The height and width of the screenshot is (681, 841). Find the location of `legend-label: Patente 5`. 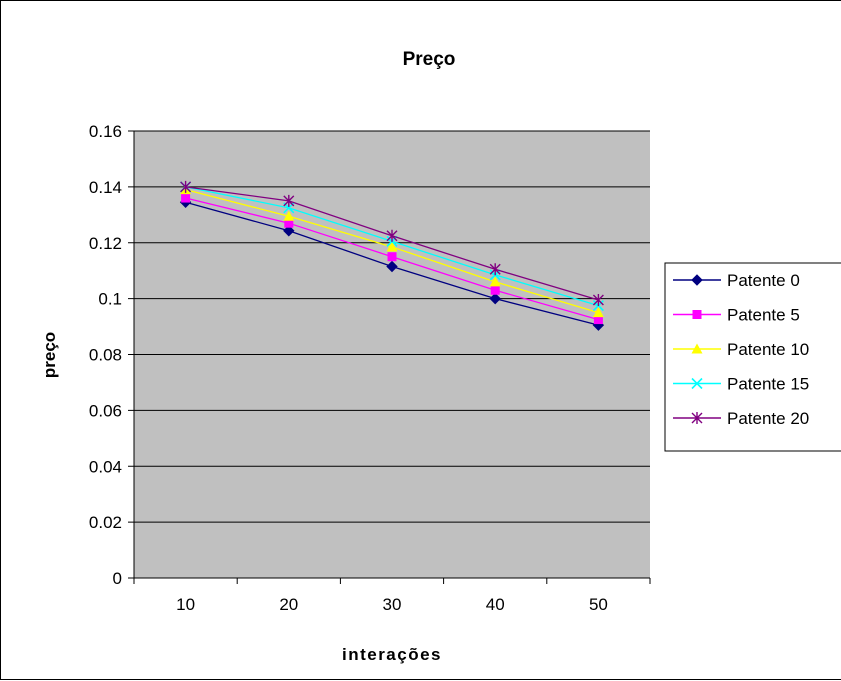

legend-label: Patente 5 is located at coordinates (763, 315).